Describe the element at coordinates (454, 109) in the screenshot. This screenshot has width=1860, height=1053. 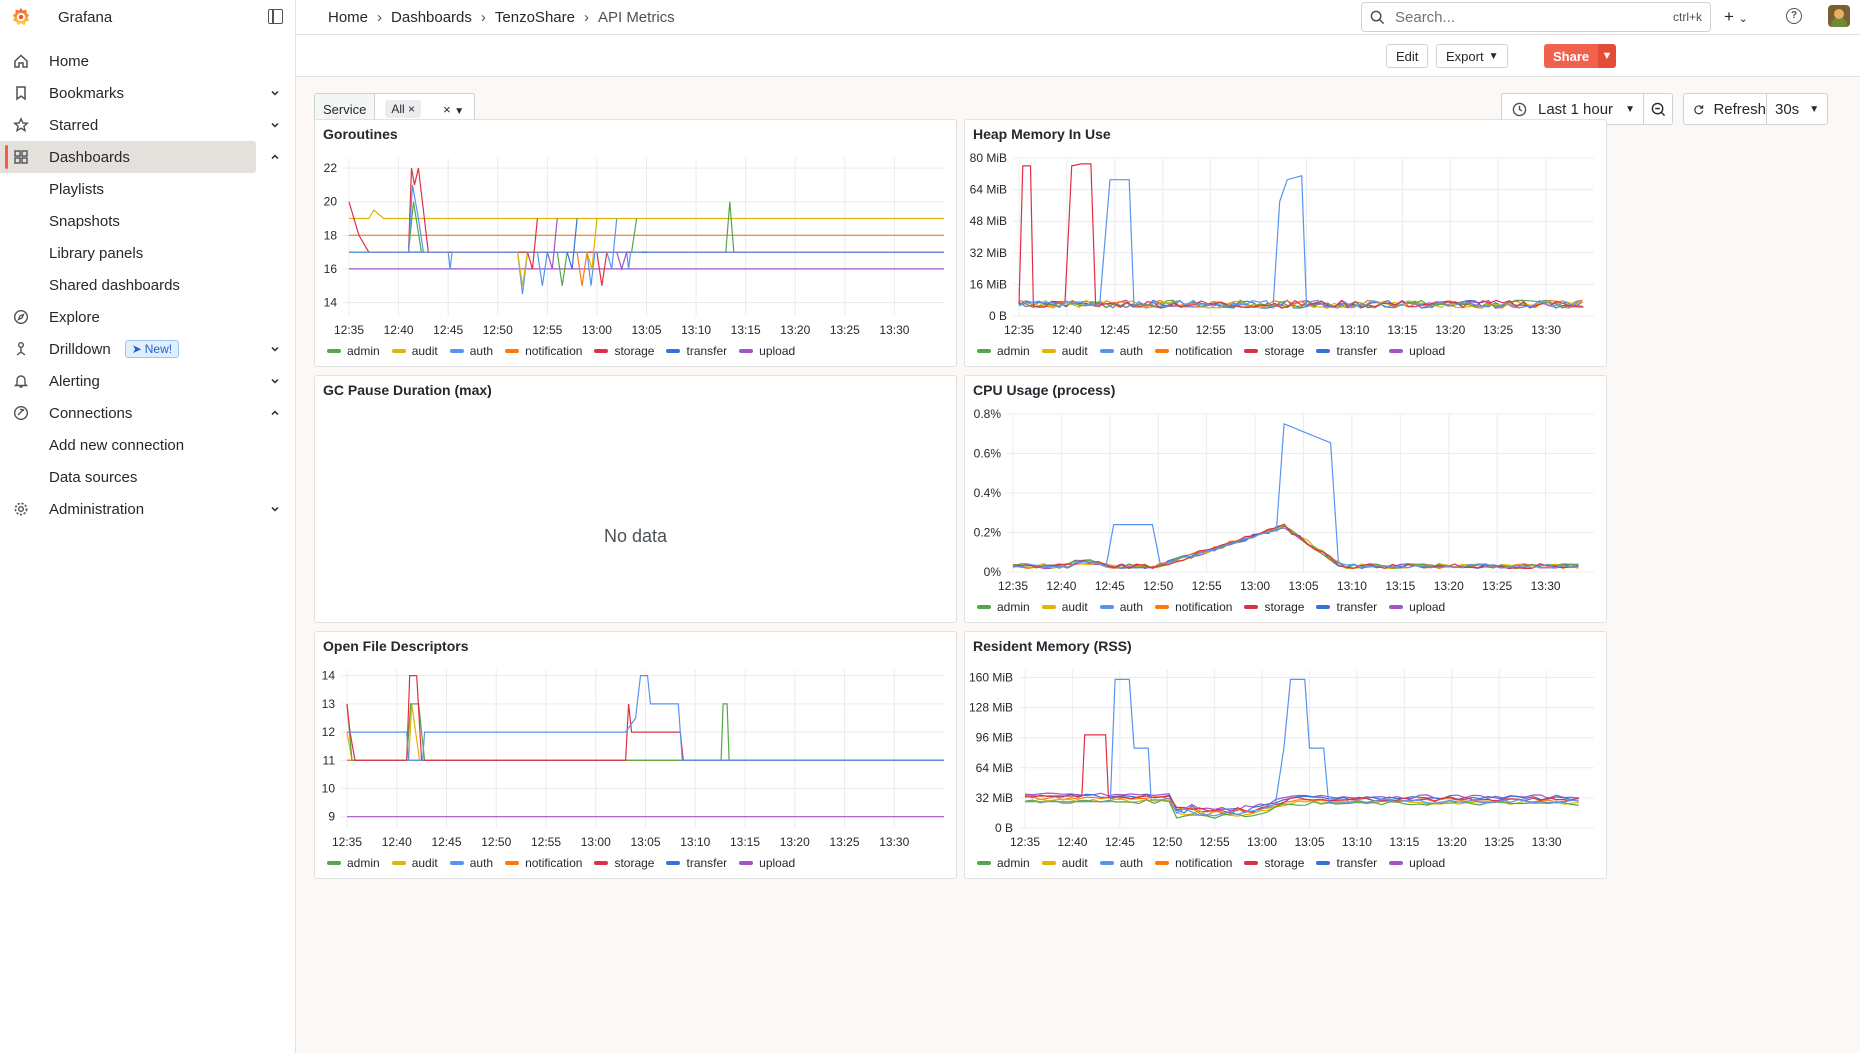
I see `clear-variable-icon: × ▼` at that location.